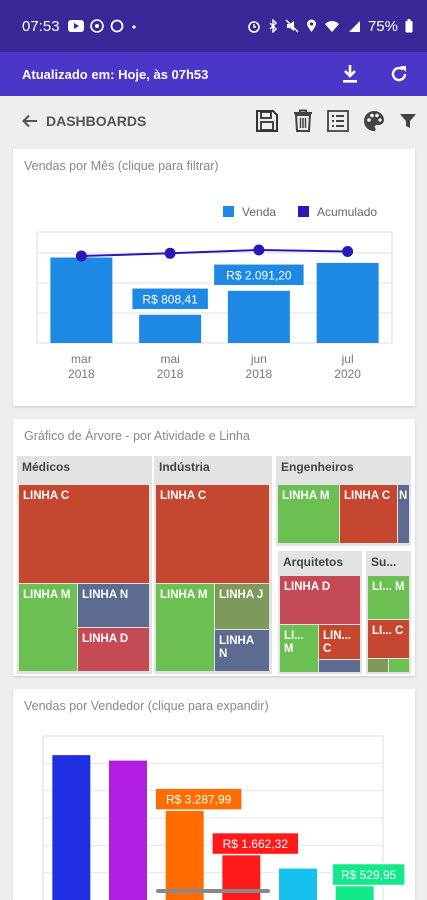 The height and width of the screenshot is (900, 427). I want to click on palette-icon, so click(374, 121).